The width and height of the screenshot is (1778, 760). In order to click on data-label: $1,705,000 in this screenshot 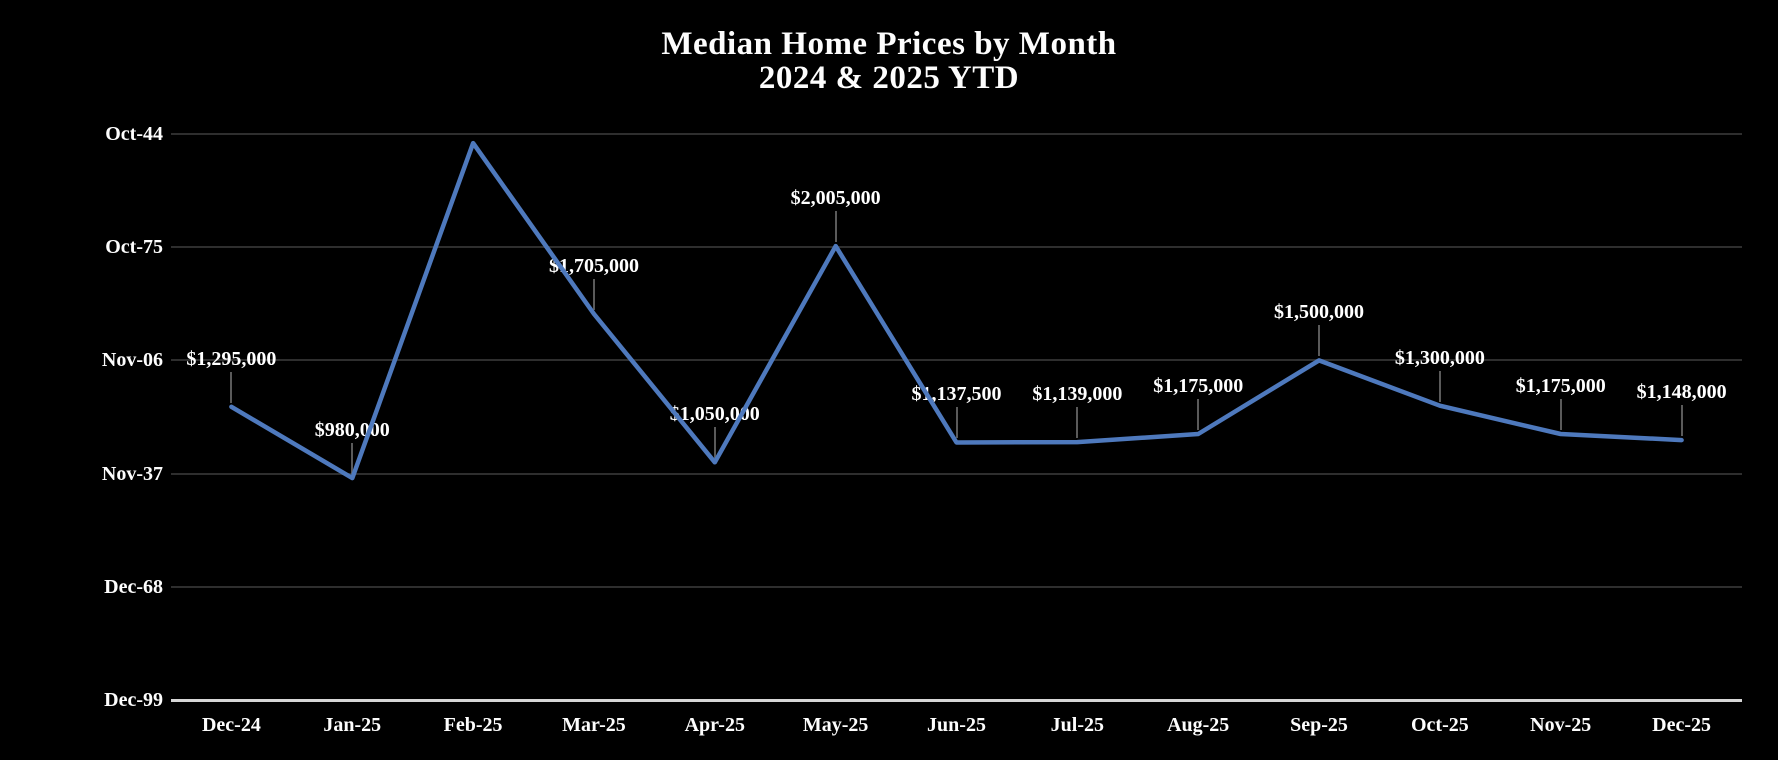, I will do `click(593, 265)`.